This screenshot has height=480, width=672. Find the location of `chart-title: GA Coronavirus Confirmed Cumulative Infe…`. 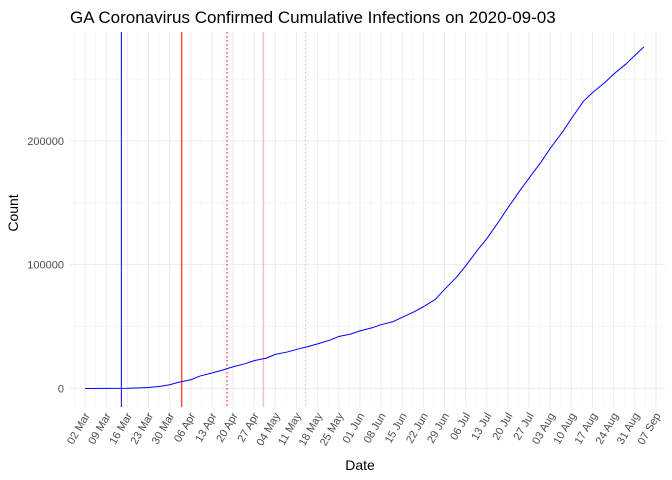

chart-title: GA Coronavirus Confirmed Cumulative Infe… is located at coordinates (313, 17).